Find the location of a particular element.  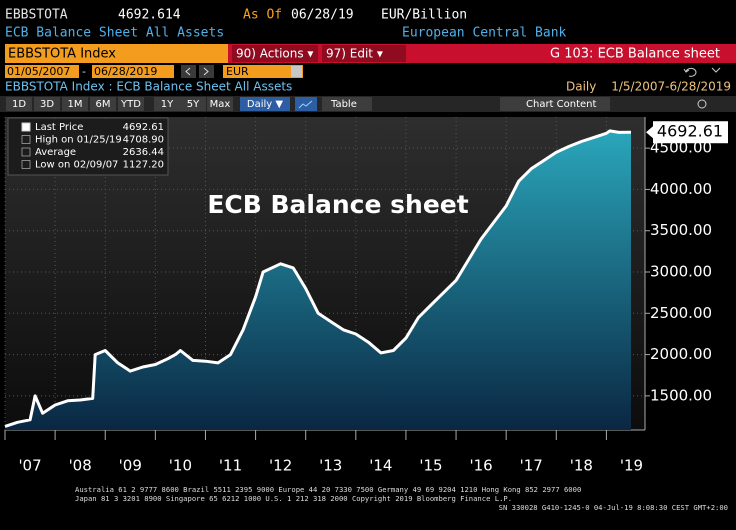

frequency: Daily is located at coordinates (581, 87).